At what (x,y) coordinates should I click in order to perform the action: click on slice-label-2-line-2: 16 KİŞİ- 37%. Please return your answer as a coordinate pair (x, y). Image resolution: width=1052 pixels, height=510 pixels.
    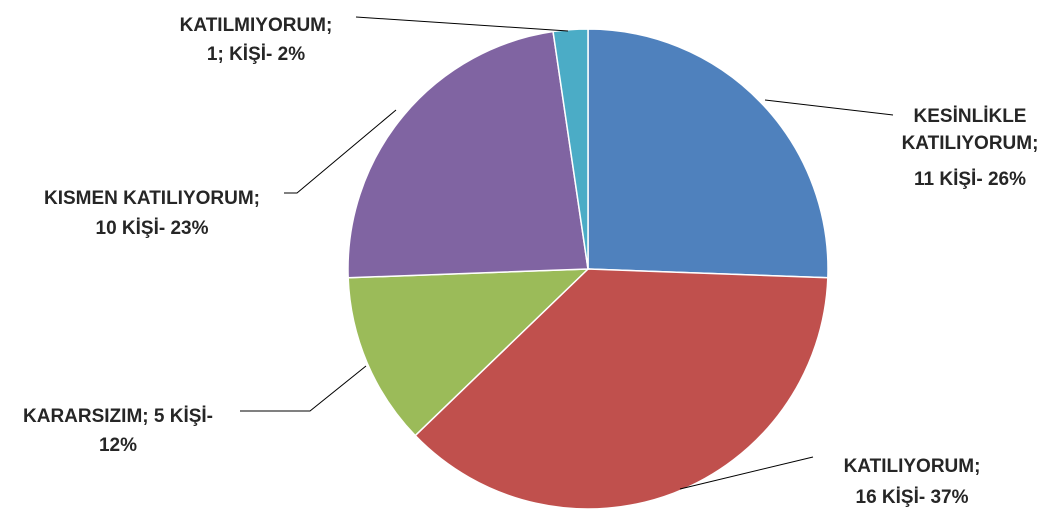
    Looking at the image, I should click on (912, 497).